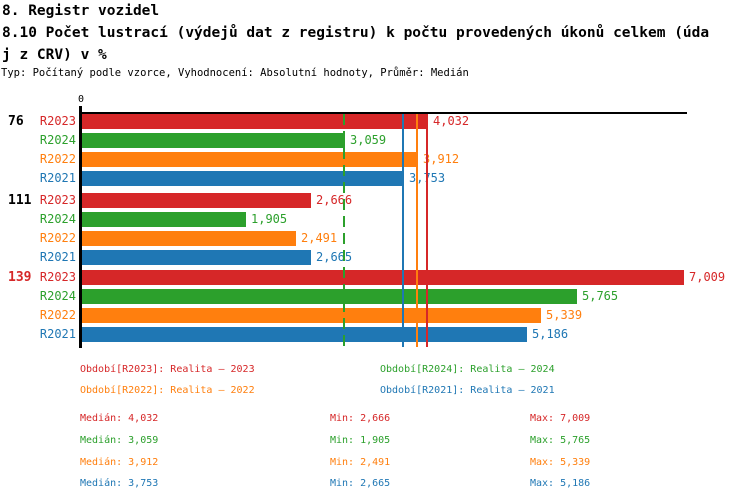 The image size is (750, 498). Describe the element at coordinates (360, 462) in the screenshot. I see `stat-min-r2022: Min: 2,491` at that location.